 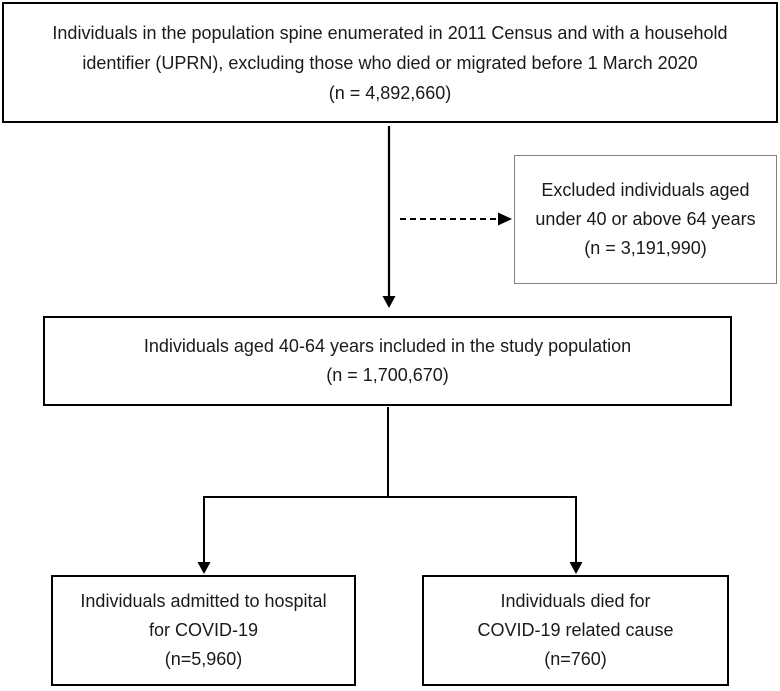 What do you see at coordinates (203, 659) in the screenshot?
I see `hospital-box-count: (n=5,960)` at bounding box center [203, 659].